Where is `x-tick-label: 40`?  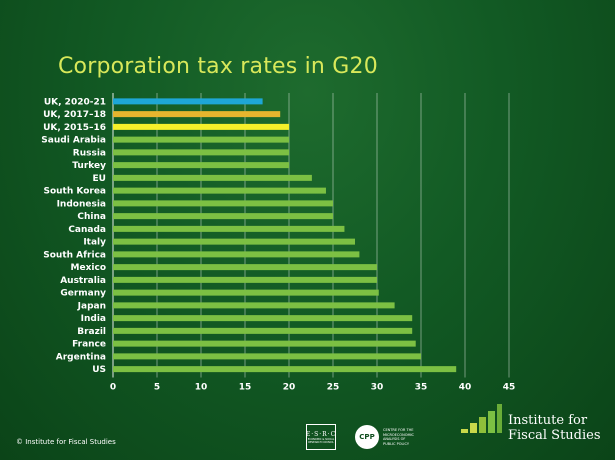 x-tick-label: 40 is located at coordinates (465, 388).